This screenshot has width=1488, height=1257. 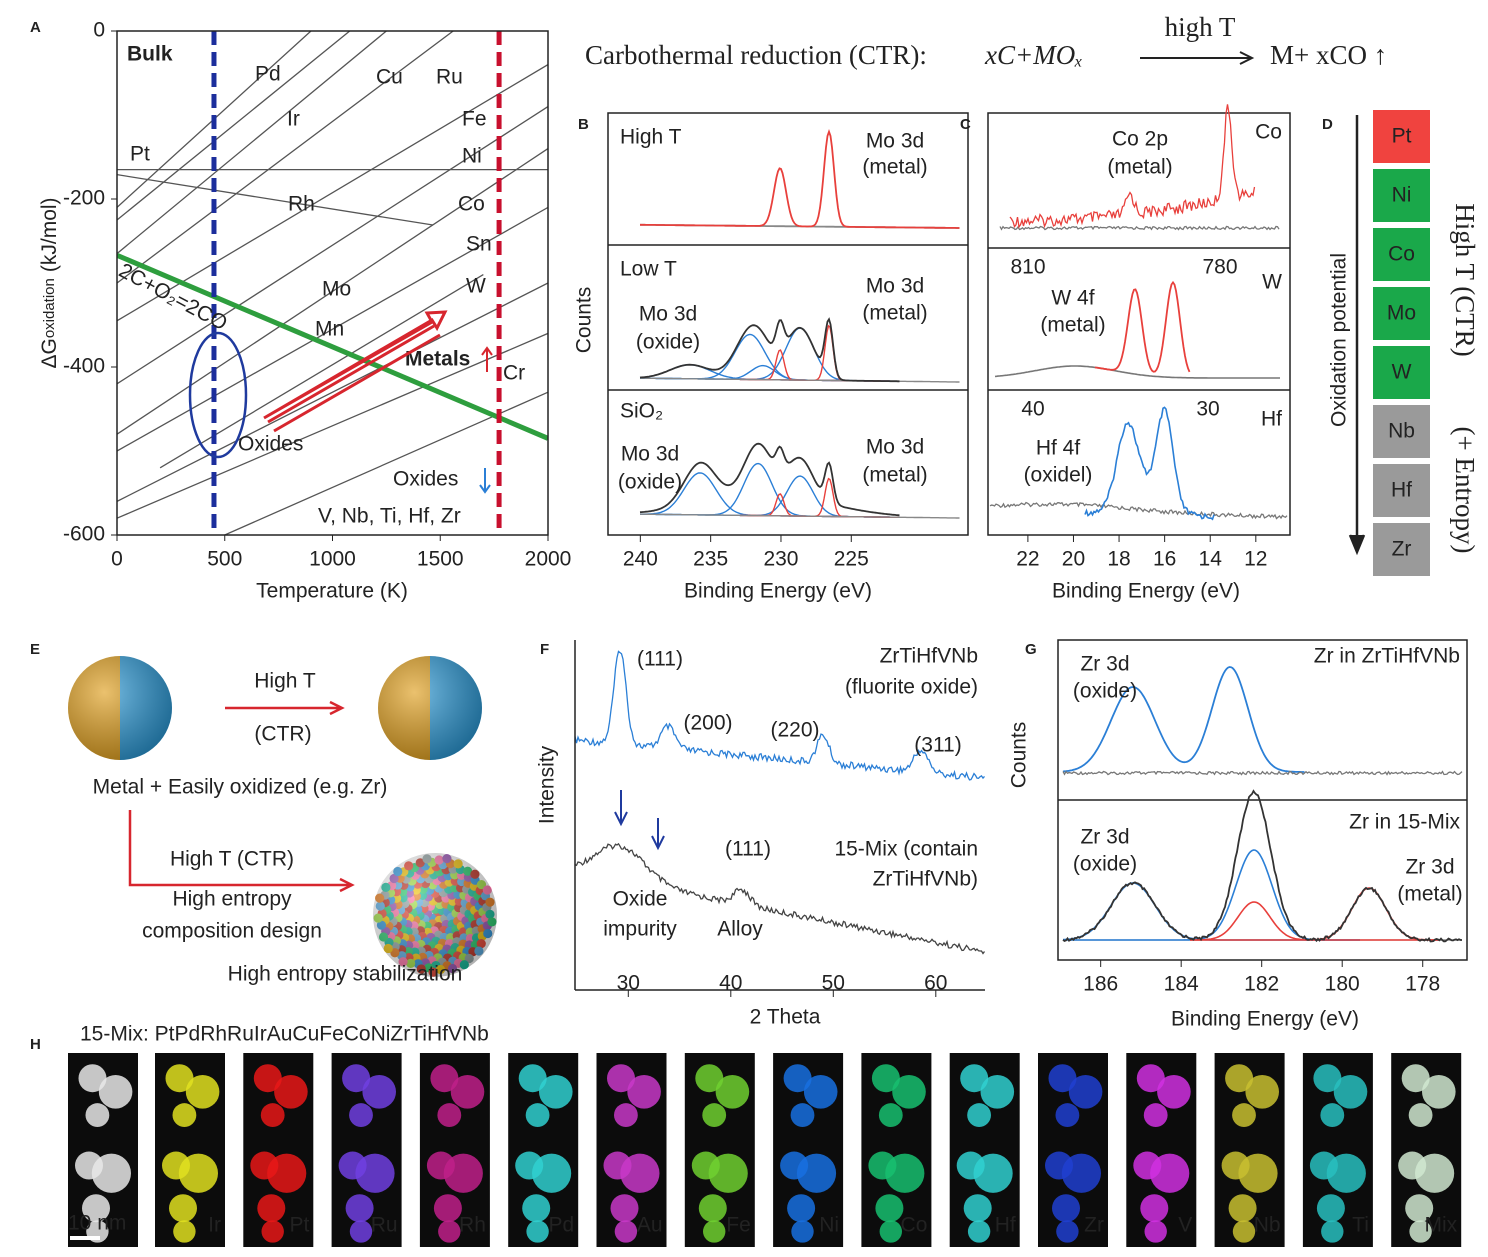 I want to click on panel-label: H, so click(x=35, y=1044).